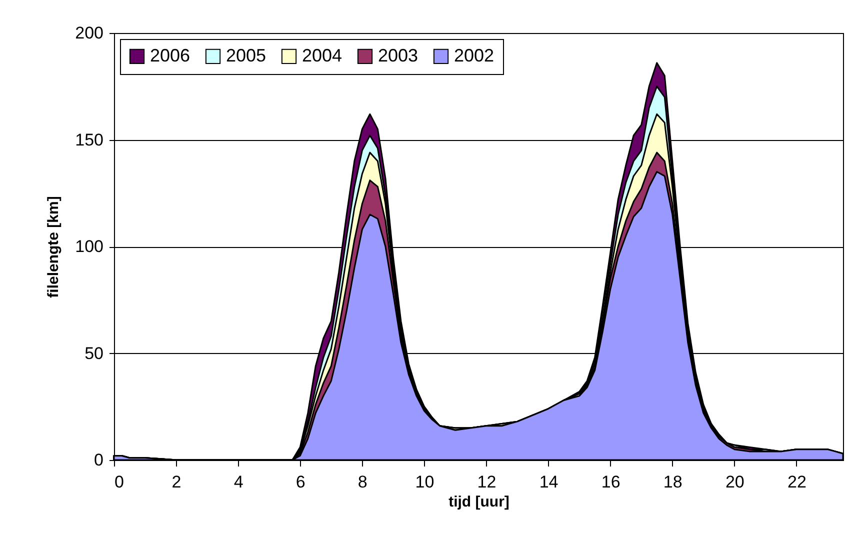 This screenshot has height=549, width=851. What do you see at coordinates (797, 482) in the screenshot?
I see `x-tick-label: 22` at bounding box center [797, 482].